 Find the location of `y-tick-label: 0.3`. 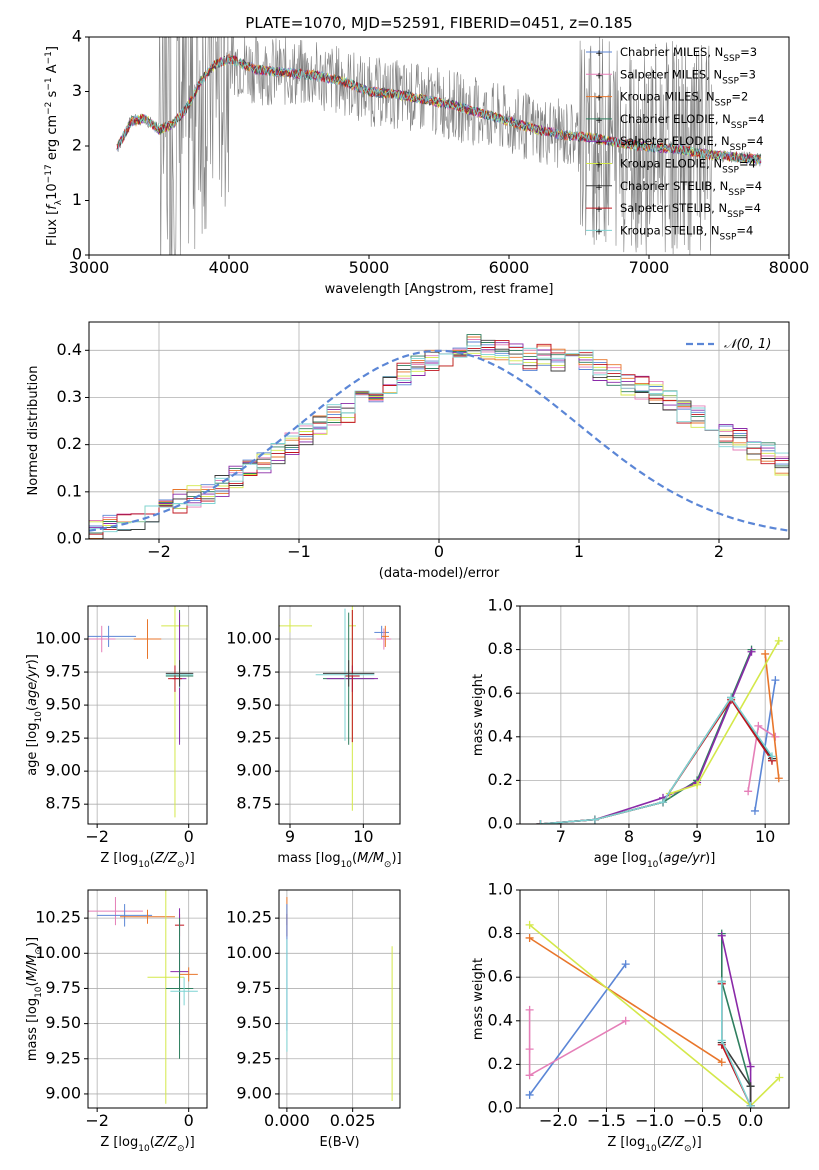

y-tick-label: 0.3 is located at coordinates (69, 396).